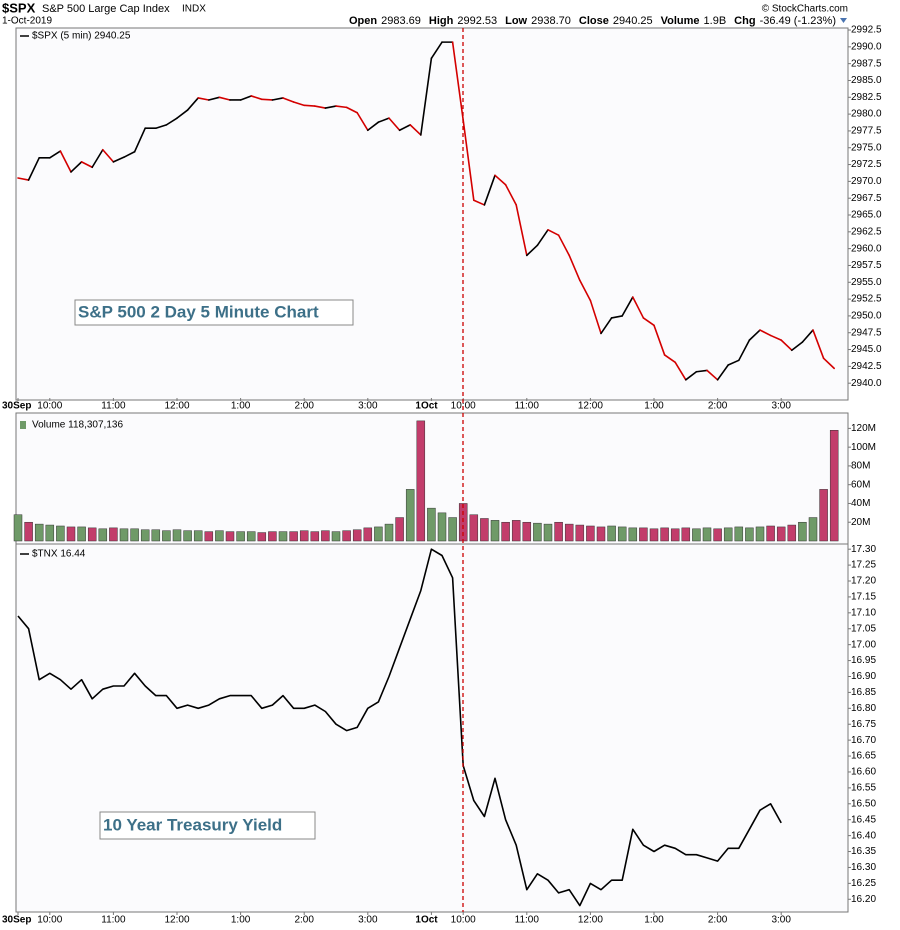 Image resolution: width=900 pixels, height=930 pixels. I want to click on annotation-box, so click(207, 825).